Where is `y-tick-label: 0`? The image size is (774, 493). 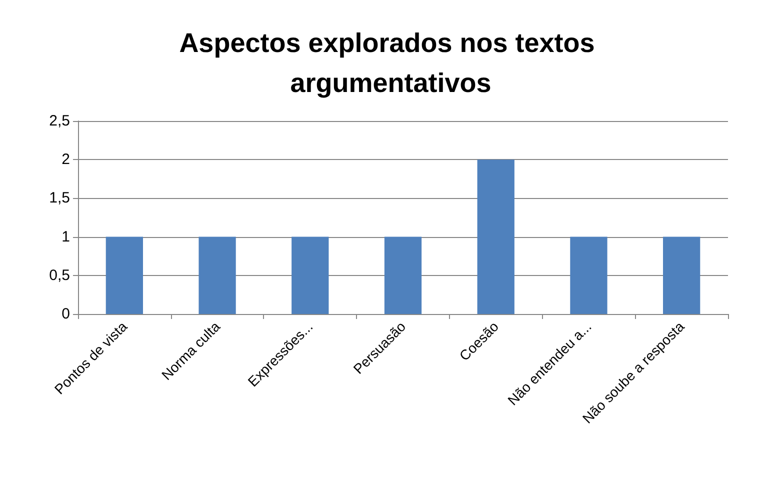 y-tick-label: 0 is located at coordinates (66, 314).